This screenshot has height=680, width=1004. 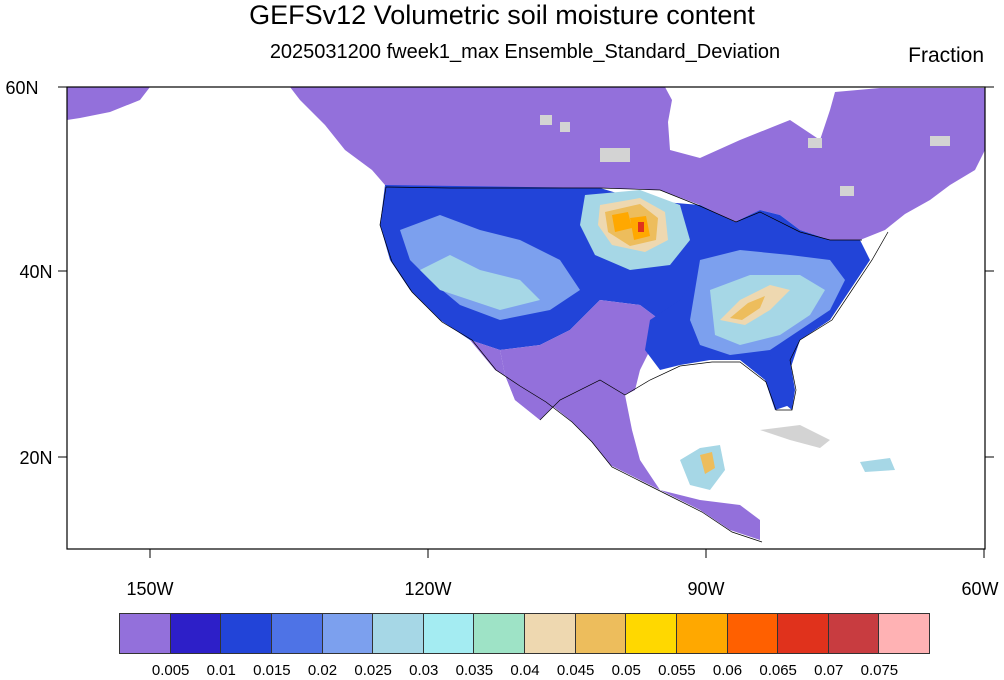 I want to click on region-hispaniola, so click(x=877, y=465).